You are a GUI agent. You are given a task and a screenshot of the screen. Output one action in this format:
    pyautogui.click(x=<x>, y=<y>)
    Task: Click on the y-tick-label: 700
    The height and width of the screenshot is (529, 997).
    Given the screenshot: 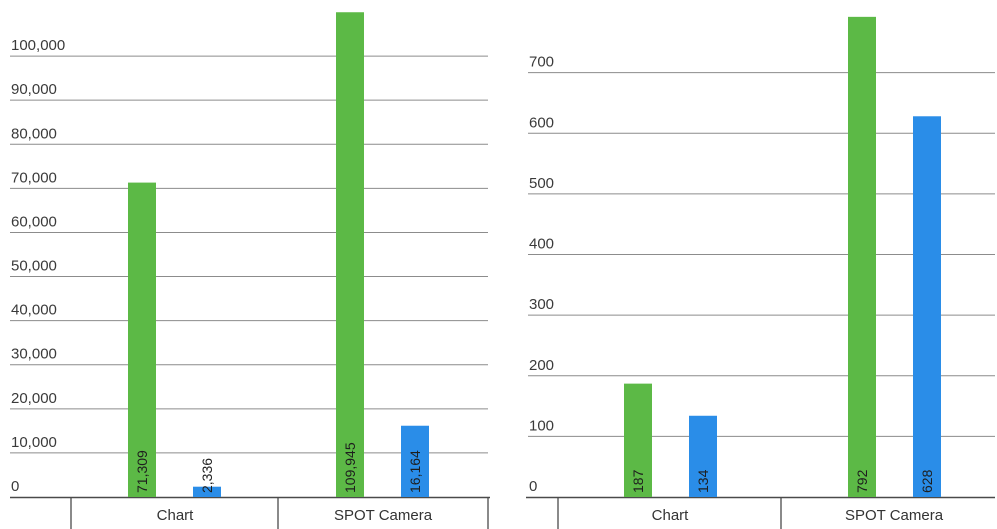 What is the action you would take?
    pyautogui.click(x=541, y=62)
    